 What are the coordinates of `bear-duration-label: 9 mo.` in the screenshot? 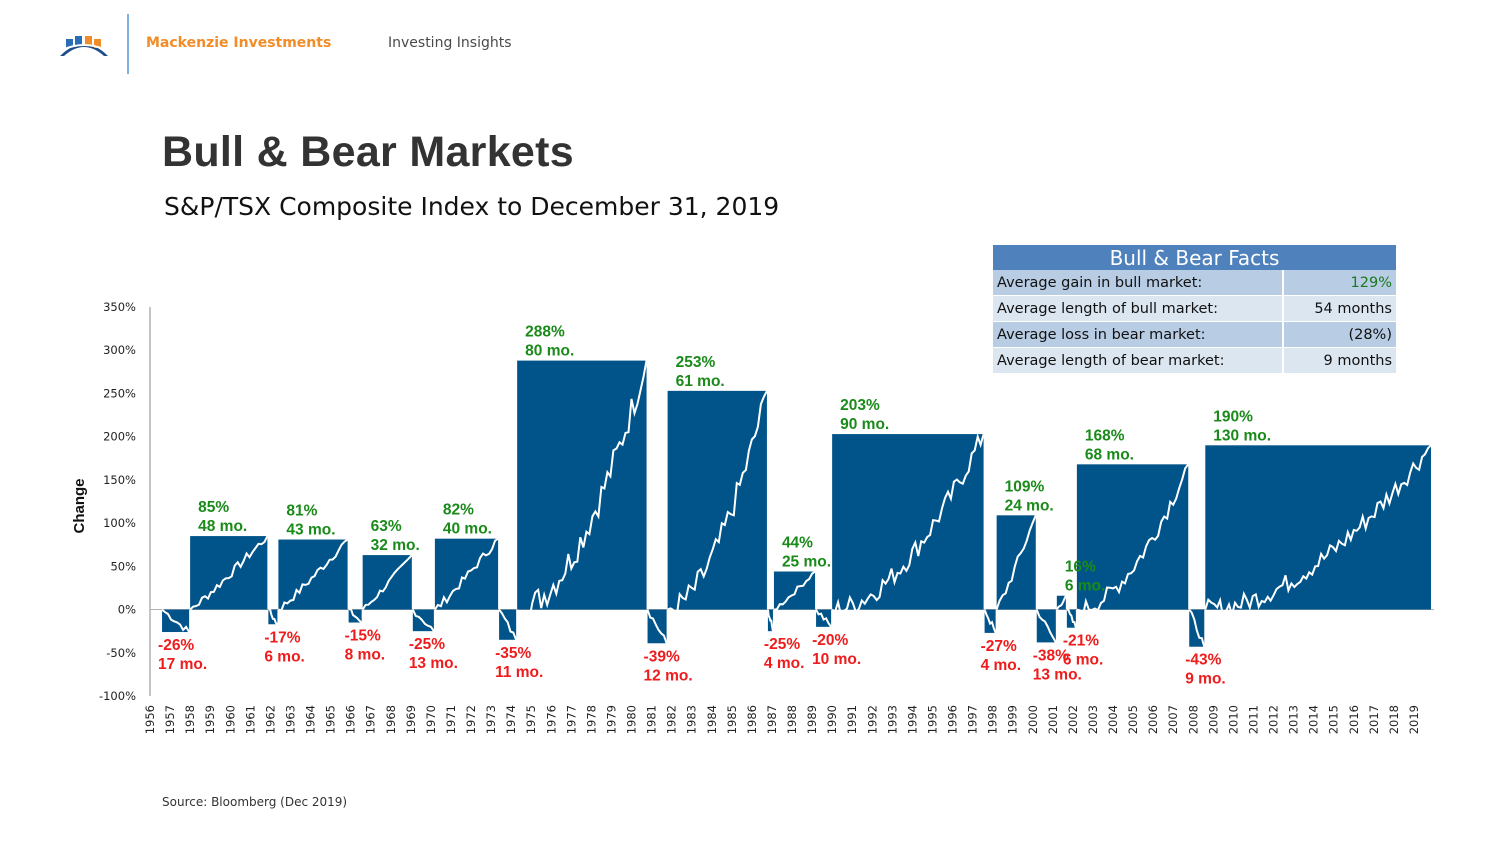 It's located at (1205, 679).